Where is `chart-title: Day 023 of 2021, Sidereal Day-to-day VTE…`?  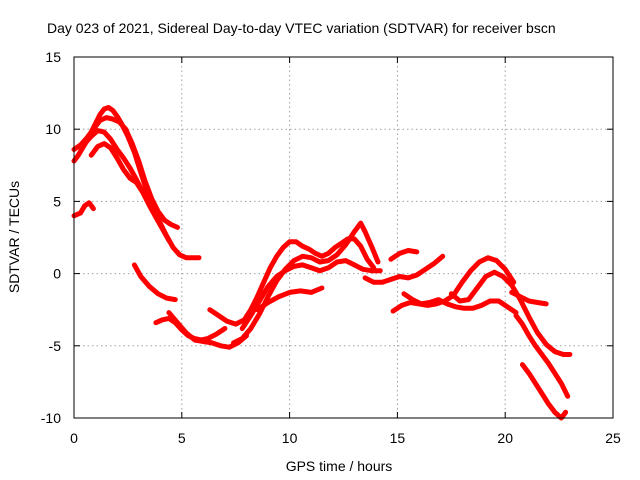
chart-title: Day 023 of 2021, Sidereal Day-to-day VTE… is located at coordinates (301, 28).